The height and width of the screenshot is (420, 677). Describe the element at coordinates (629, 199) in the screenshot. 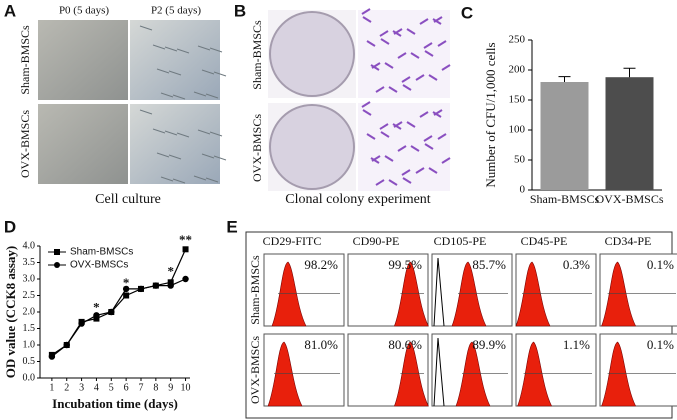

I see `x-tick-label: OVX-BMSCs` at that location.